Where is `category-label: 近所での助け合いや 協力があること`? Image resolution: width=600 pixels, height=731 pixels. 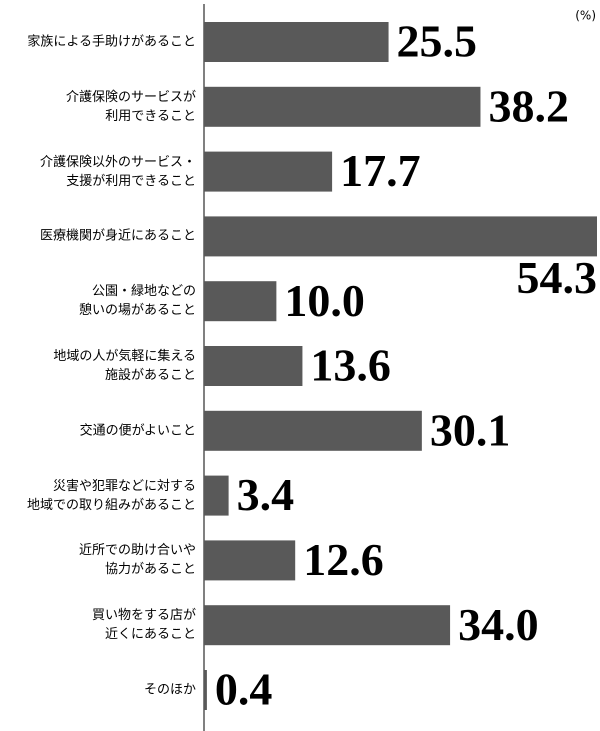
category-label: 近所での助け合いや 協力があること is located at coordinates (137, 560).